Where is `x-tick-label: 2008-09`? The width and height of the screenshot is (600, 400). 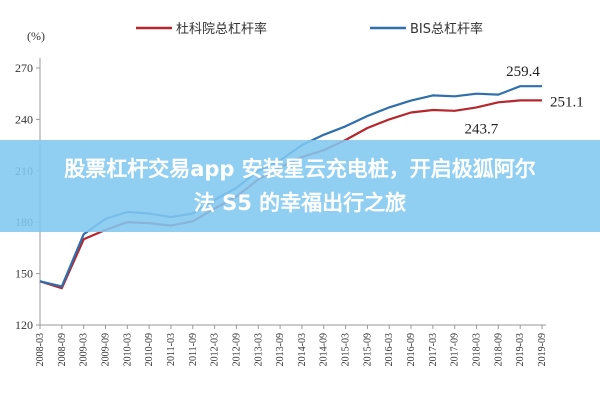 x-tick-label: 2008-09 is located at coordinates (62, 349).